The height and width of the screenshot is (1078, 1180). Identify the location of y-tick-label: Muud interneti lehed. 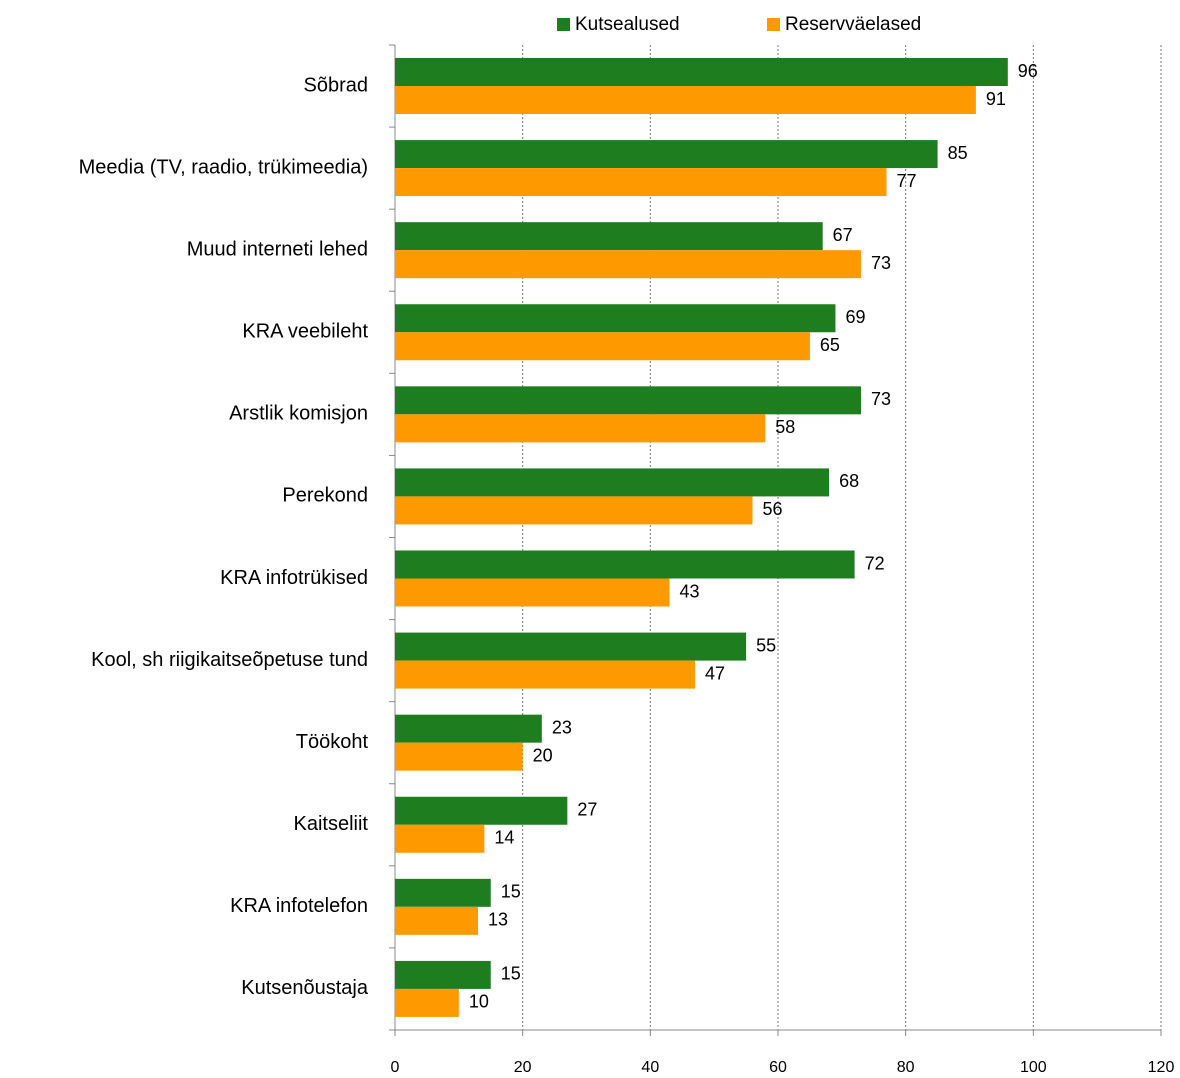
(277, 249).